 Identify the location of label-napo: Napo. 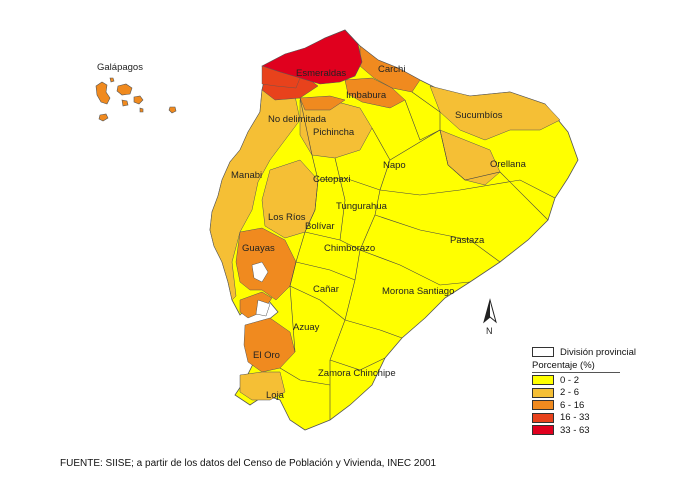
(394, 165).